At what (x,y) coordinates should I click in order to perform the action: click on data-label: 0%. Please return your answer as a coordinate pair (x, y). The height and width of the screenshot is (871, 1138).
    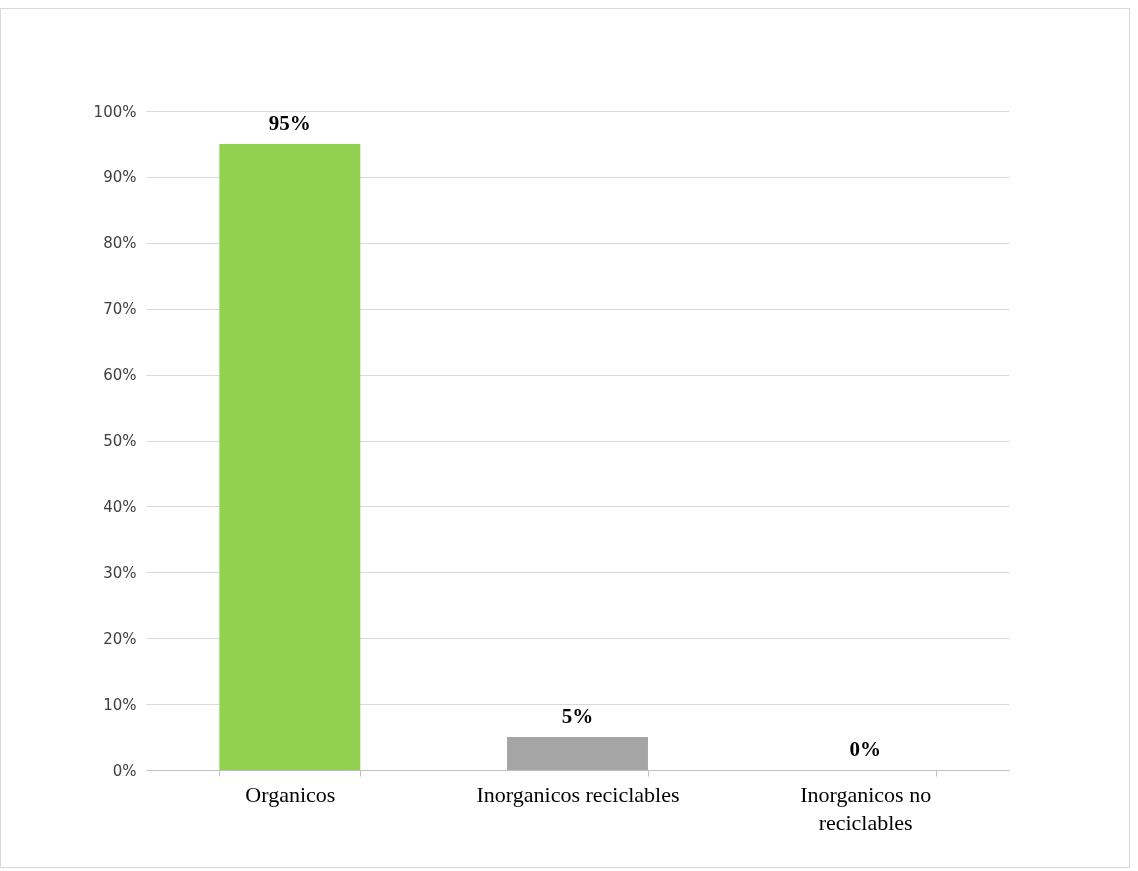
    Looking at the image, I should click on (865, 749).